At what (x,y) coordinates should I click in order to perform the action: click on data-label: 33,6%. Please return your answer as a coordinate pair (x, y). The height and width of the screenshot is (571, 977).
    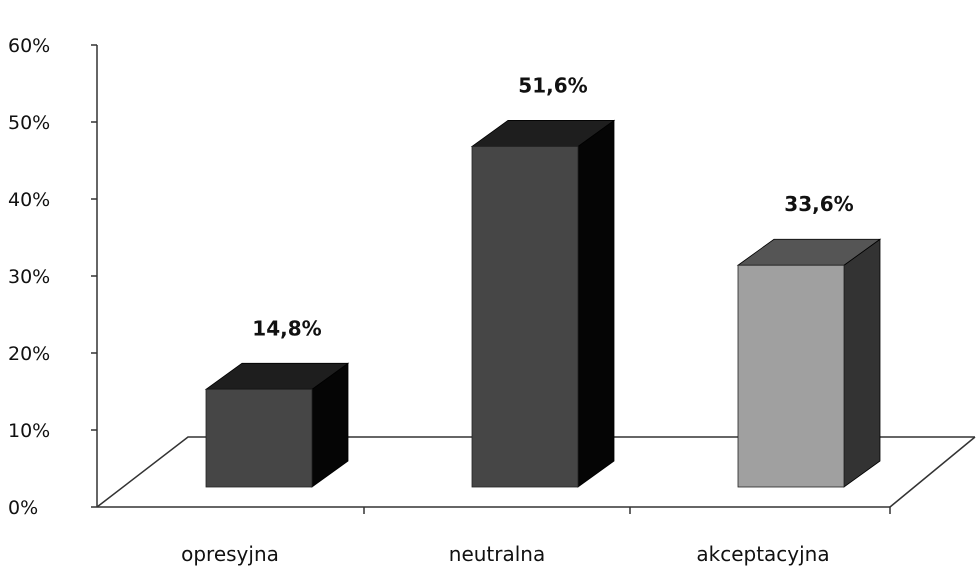
    Looking at the image, I should click on (818, 204).